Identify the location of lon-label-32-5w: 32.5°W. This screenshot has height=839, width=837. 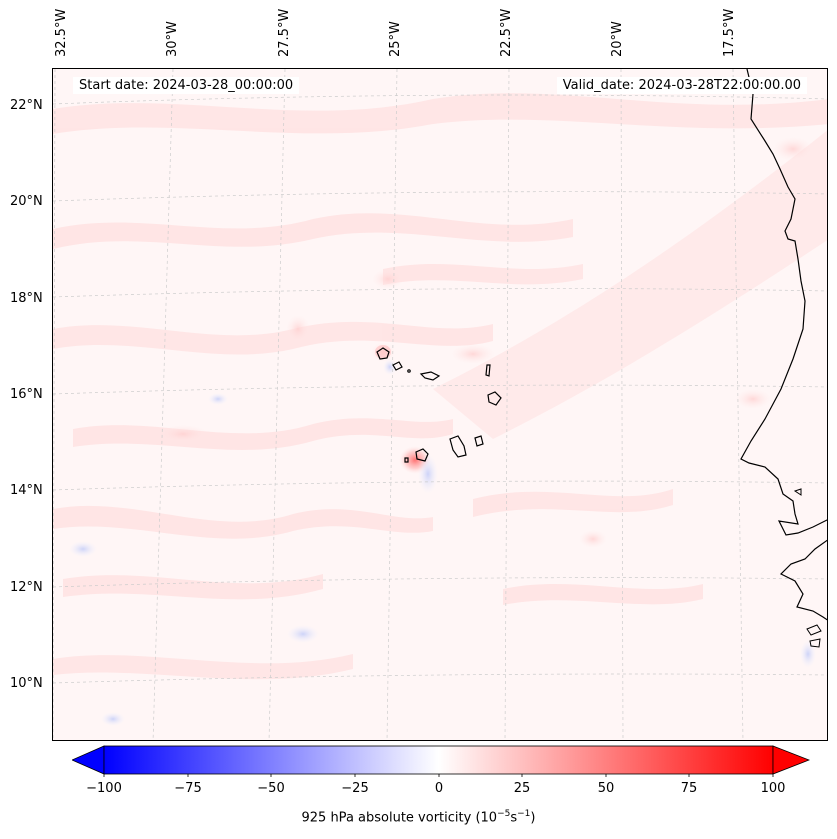
(61, 32).